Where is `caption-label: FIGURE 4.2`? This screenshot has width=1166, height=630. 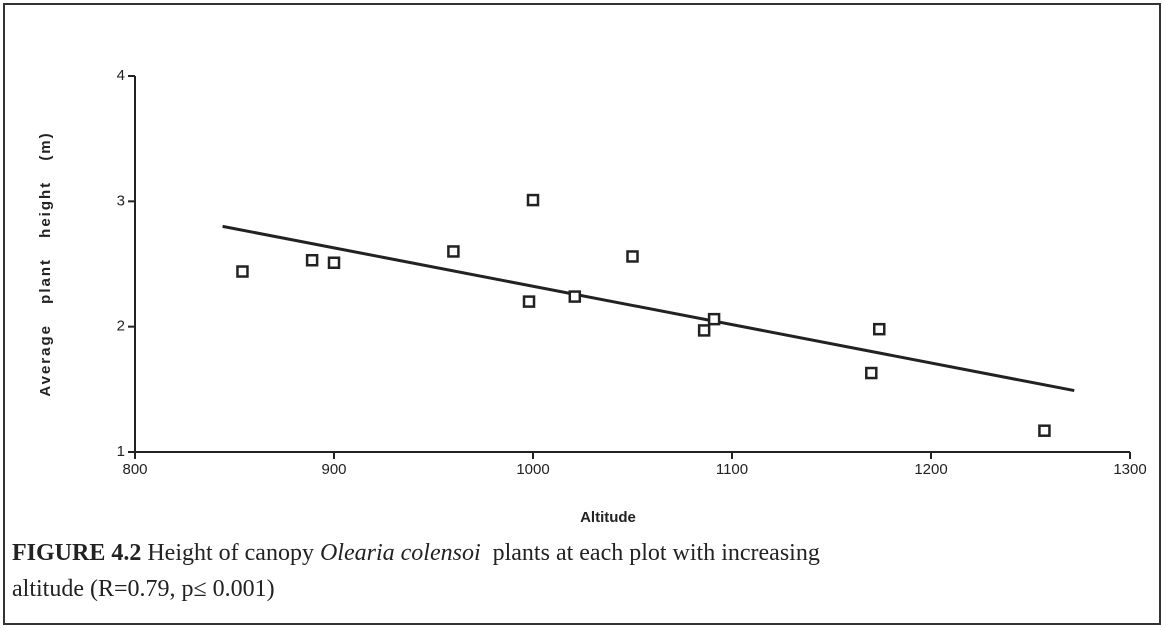
caption-label: FIGURE 4.2 is located at coordinates (77, 553).